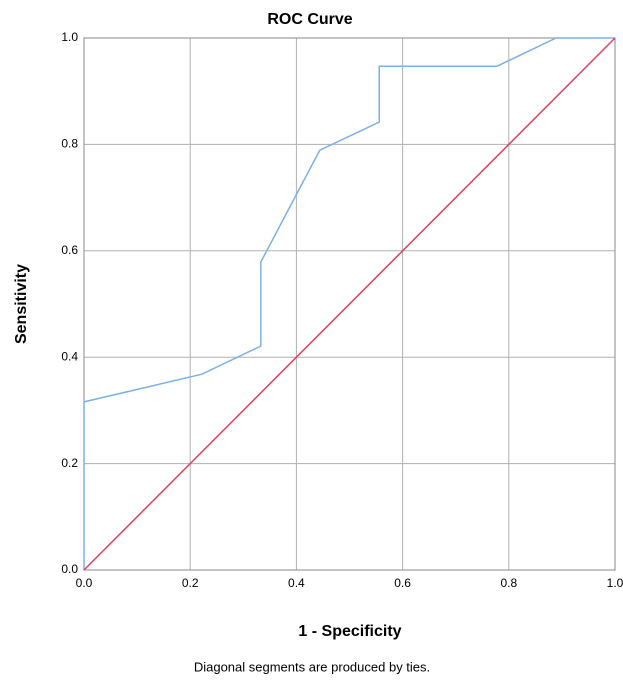  Describe the element at coordinates (69, 463) in the screenshot. I see `y-tick-label: 0.2` at that location.